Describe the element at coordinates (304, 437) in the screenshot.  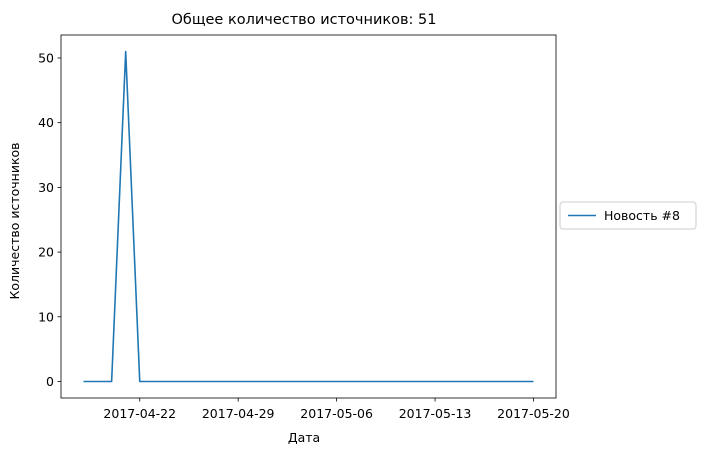
I see `x-axis-label: Дата` at that location.